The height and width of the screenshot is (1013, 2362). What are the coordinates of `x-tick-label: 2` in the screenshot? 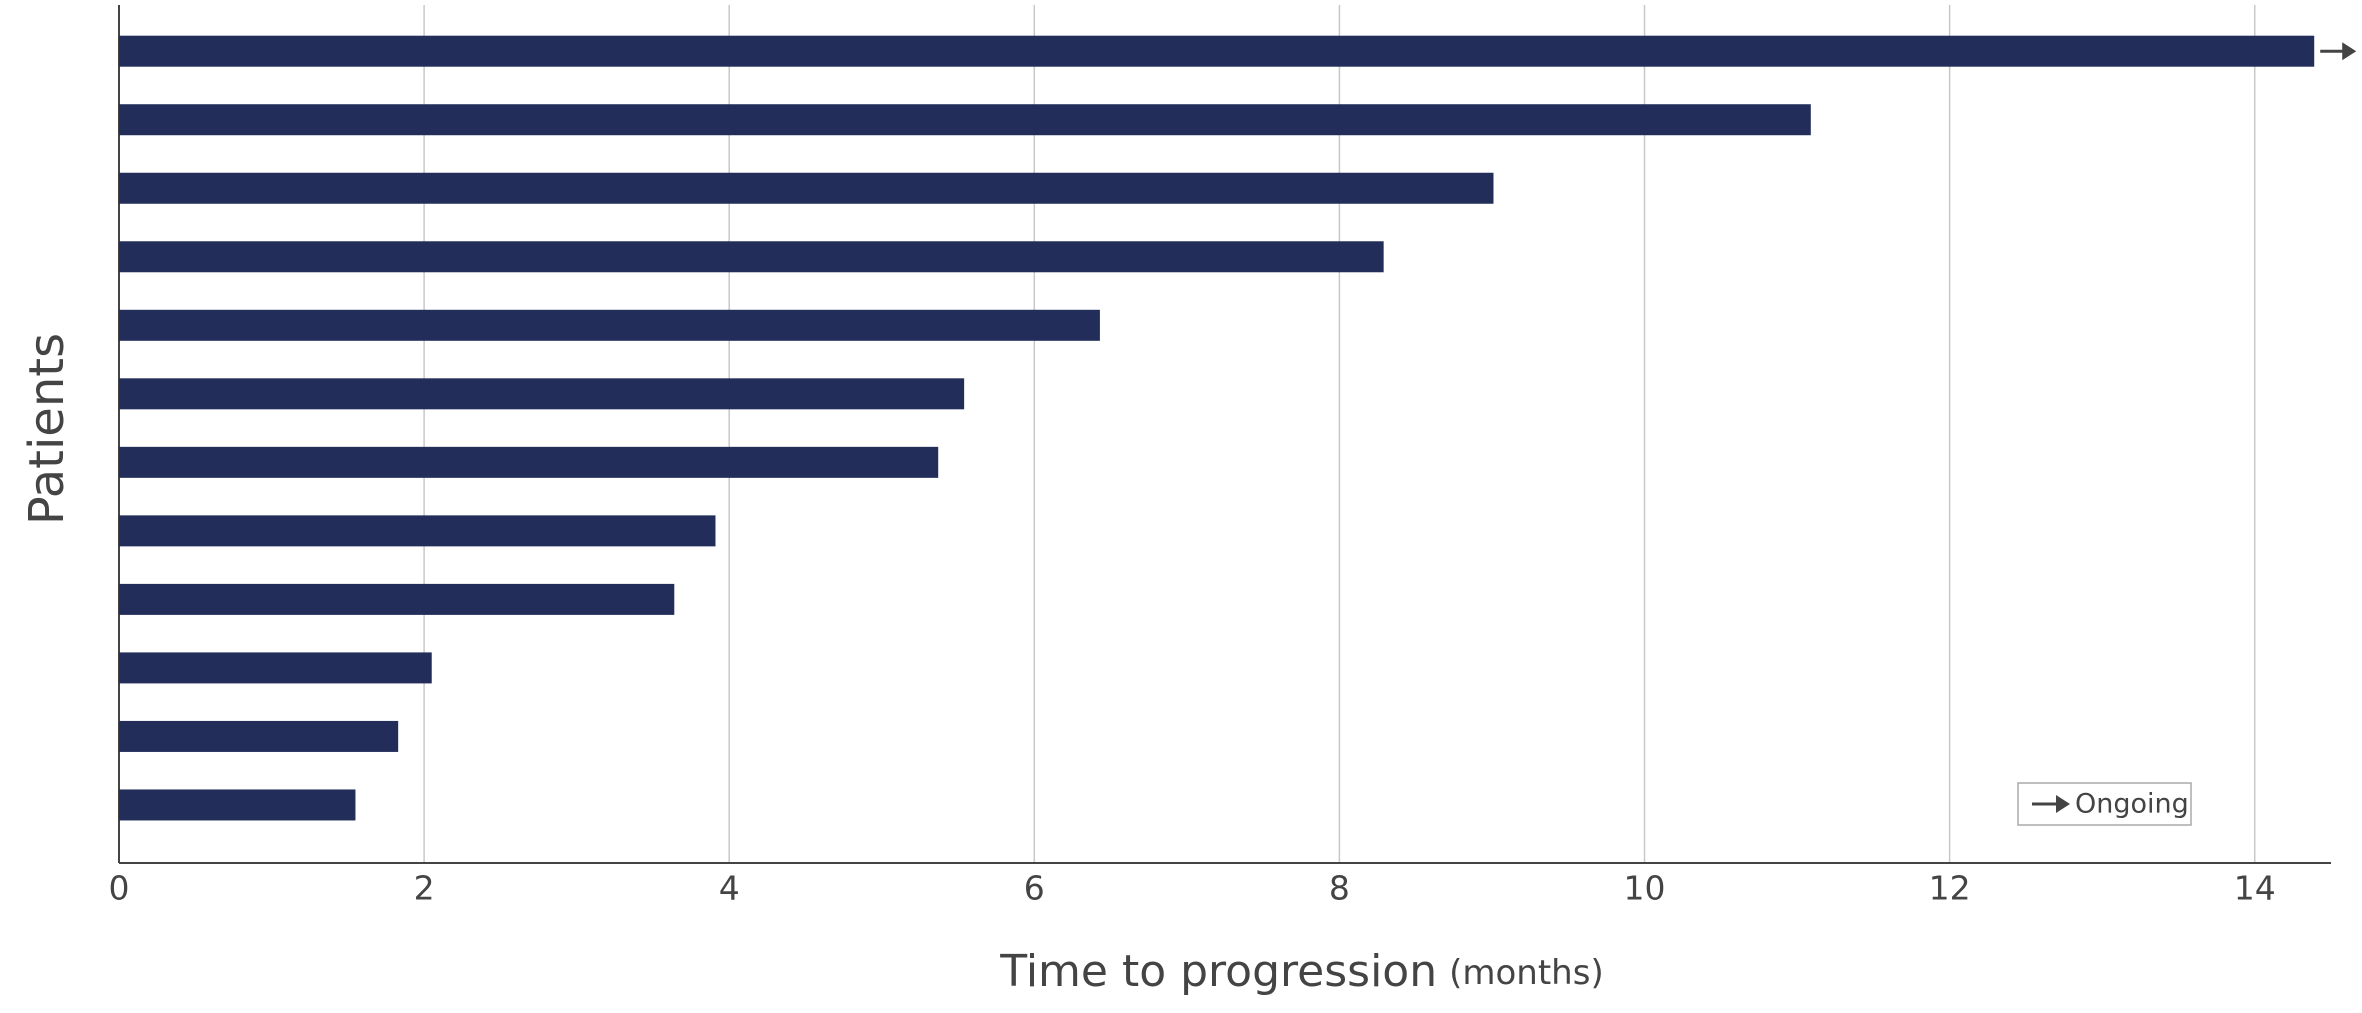 It's located at (424, 888).